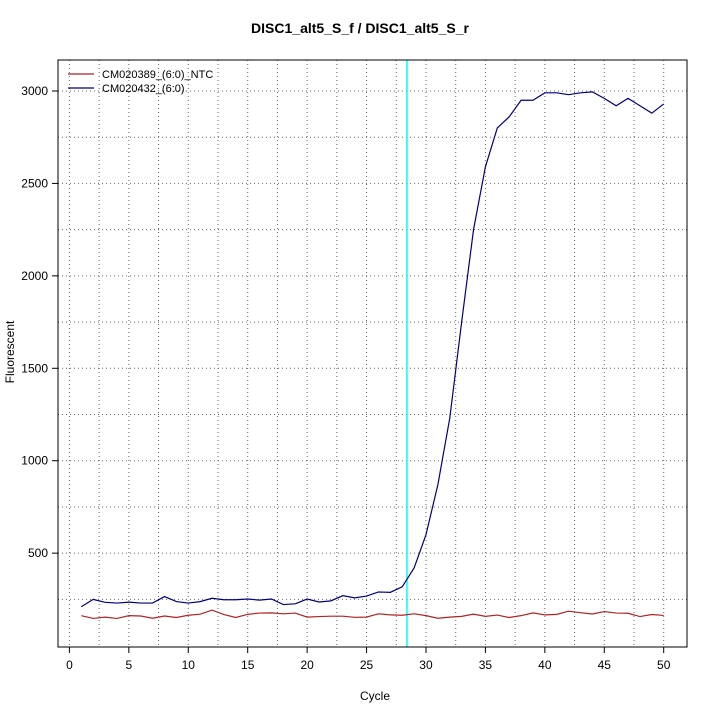 This screenshot has width=720, height=720. Describe the element at coordinates (189, 665) in the screenshot. I see `x-tick-label: 10` at that location.